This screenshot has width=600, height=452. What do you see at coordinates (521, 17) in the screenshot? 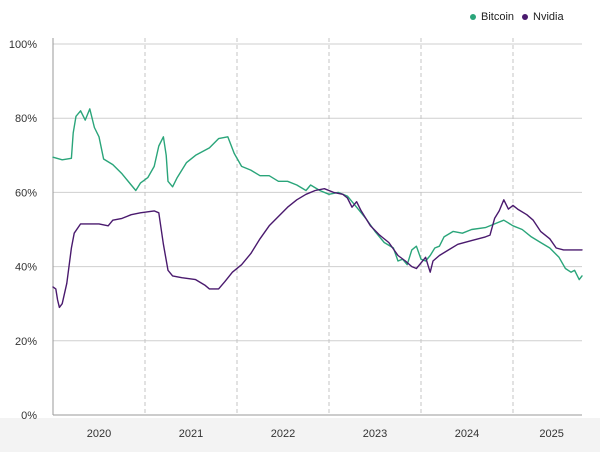
I see `chart-legend: Bitcoin Nvidia` at bounding box center [521, 17].